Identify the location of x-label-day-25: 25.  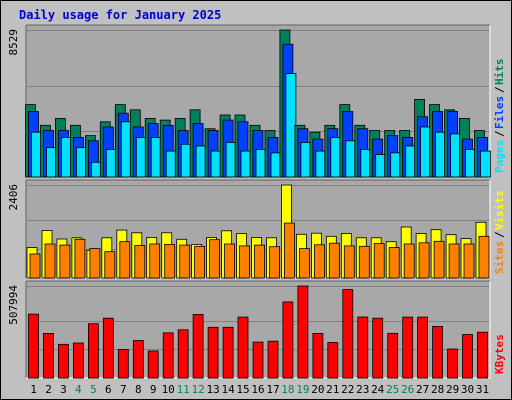
(392, 389).